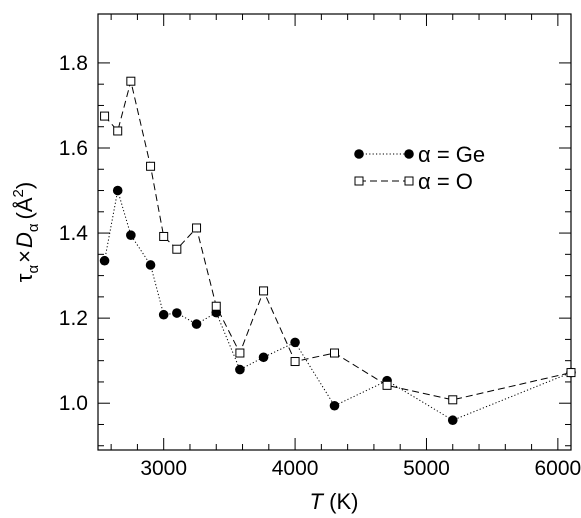 The image size is (581, 518). Describe the element at coordinates (419, 168) in the screenshot. I see `legend: α = Ge α = O` at that location.